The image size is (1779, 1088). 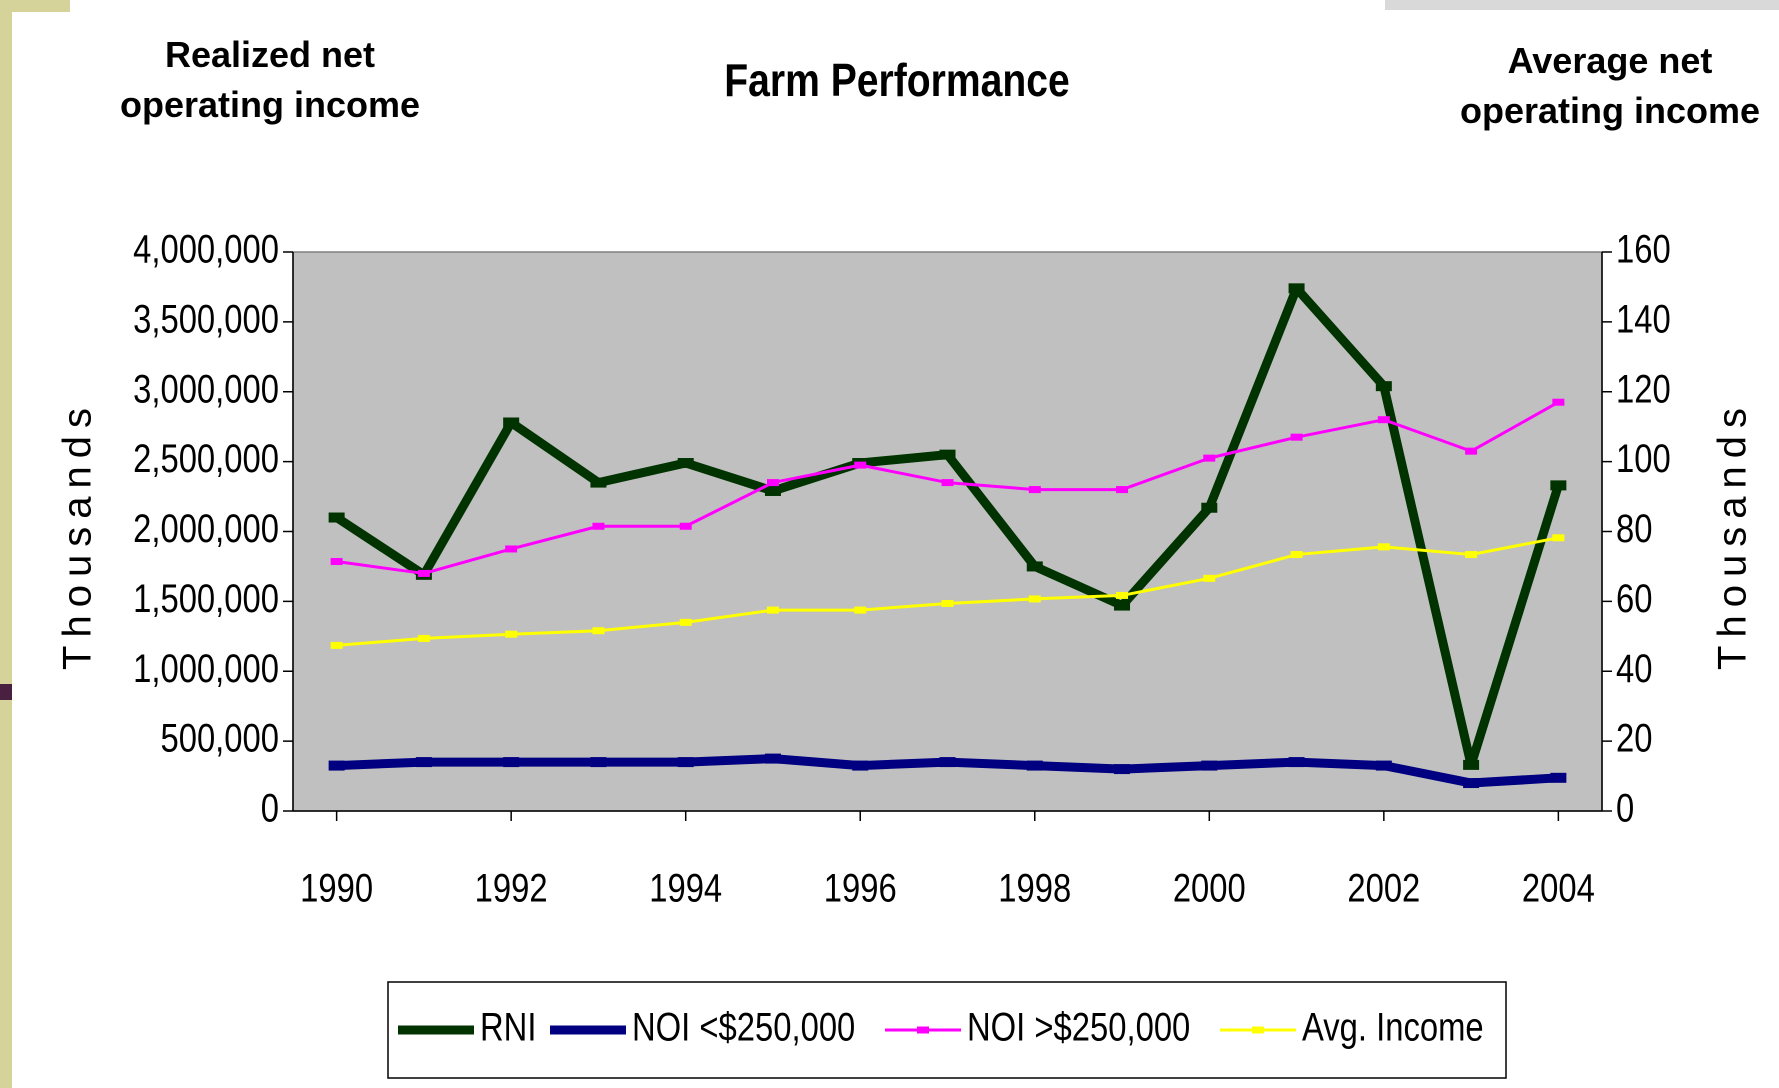 What do you see at coordinates (35, 6) in the screenshot?
I see `slide-strip-top` at bounding box center [35, 6].